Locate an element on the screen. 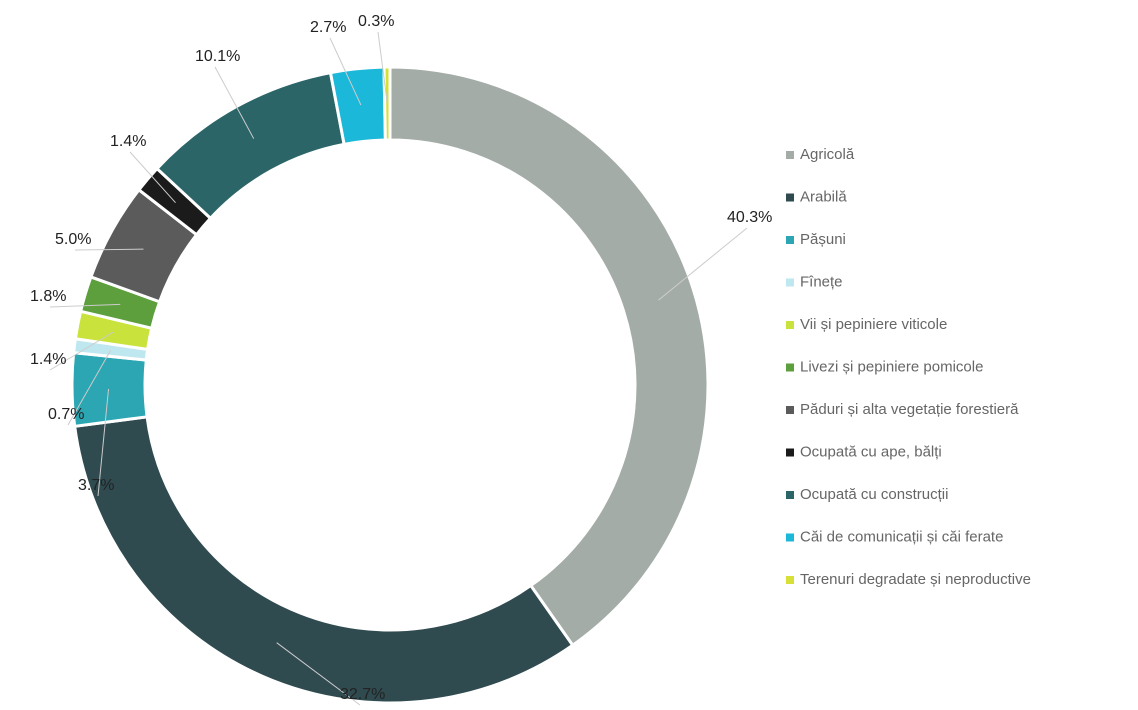  legend-label: Căi de comunicații și căi ferate is located at coordinates (901, 536).